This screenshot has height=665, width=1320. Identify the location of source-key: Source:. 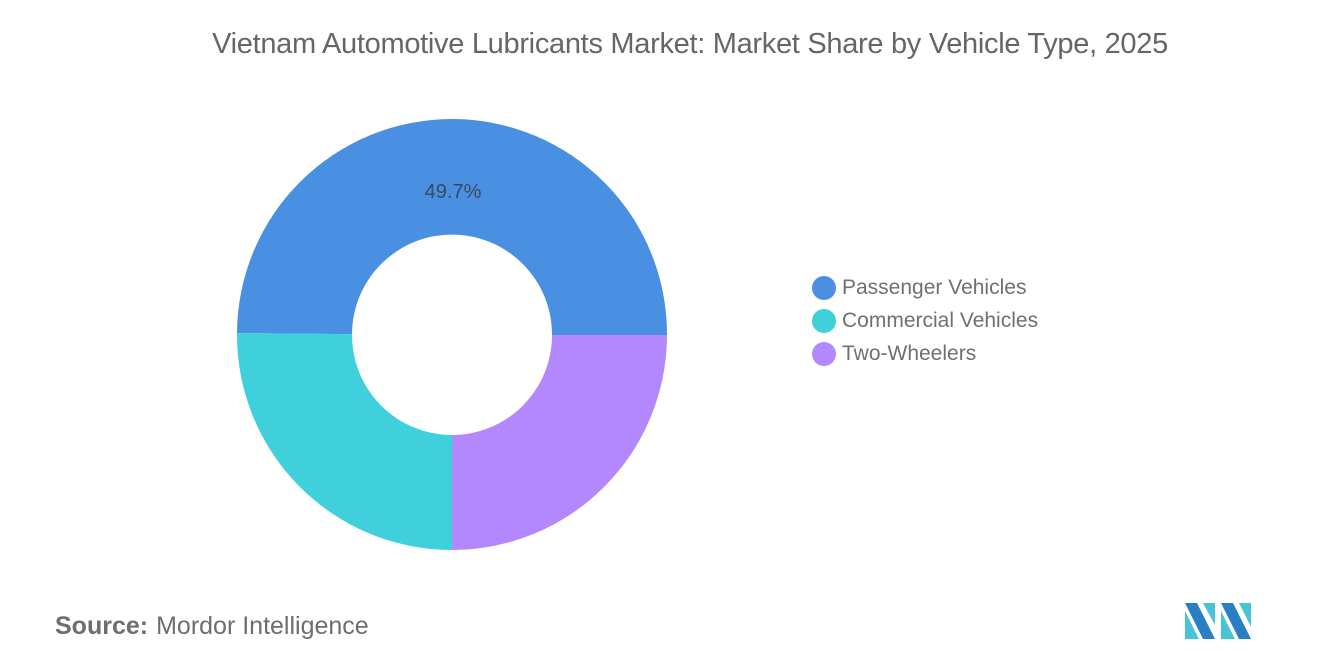
(102, 626).